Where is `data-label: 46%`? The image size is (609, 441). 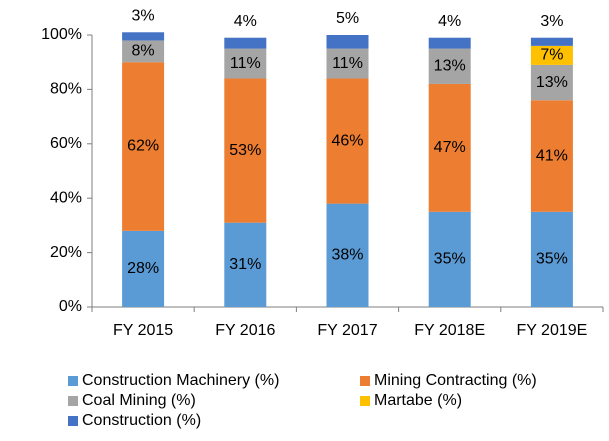 data-label: 46% is located at coordinates (347, 140).